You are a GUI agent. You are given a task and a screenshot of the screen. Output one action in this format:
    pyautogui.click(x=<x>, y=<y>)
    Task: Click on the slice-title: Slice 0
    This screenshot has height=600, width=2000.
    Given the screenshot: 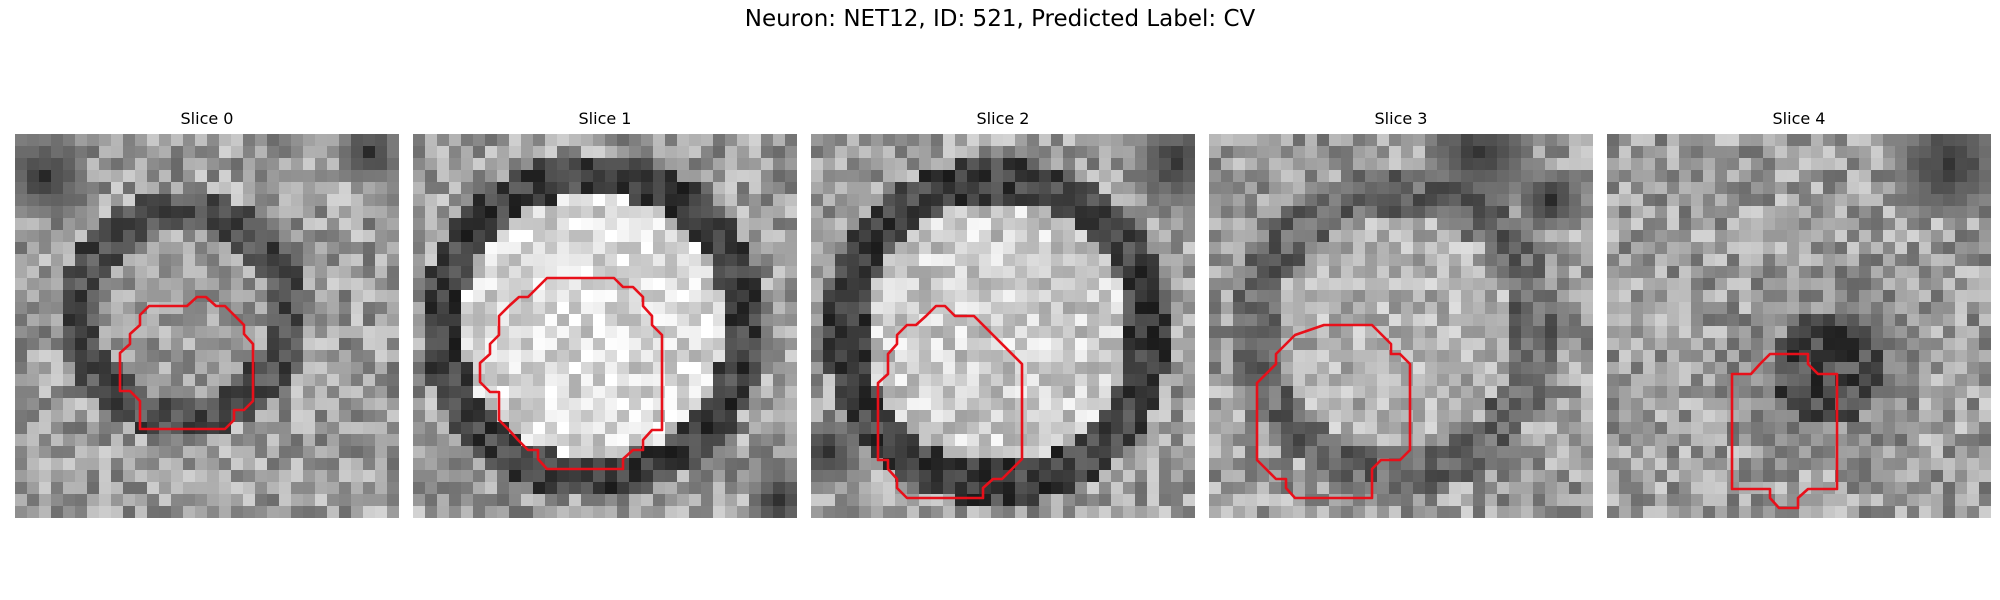 What is the action you would take?
    pyautogui.click(x=207, y=118)
    